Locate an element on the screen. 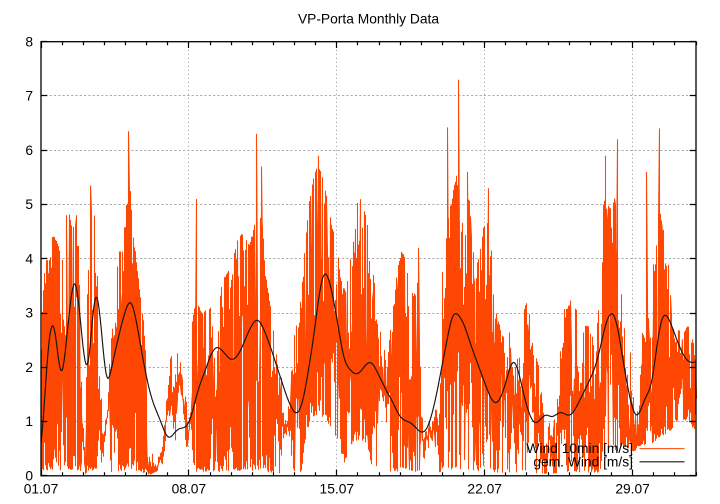 The width and height of the screenshot is (720, 504). svg-text: gem. Wind [m/s] is located at coordinates (583, 461).